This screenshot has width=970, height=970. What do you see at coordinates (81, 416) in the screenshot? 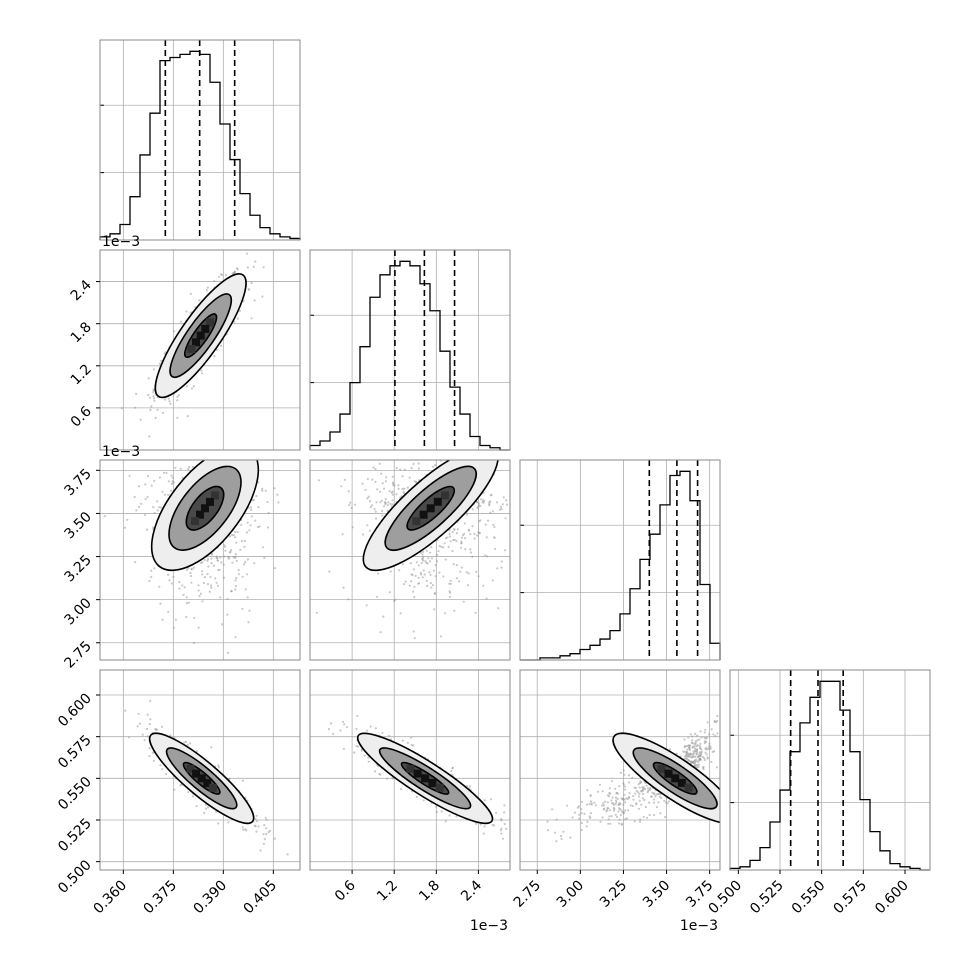
I see `y-tick-label: 0.6` at bounding box center [81, 416].